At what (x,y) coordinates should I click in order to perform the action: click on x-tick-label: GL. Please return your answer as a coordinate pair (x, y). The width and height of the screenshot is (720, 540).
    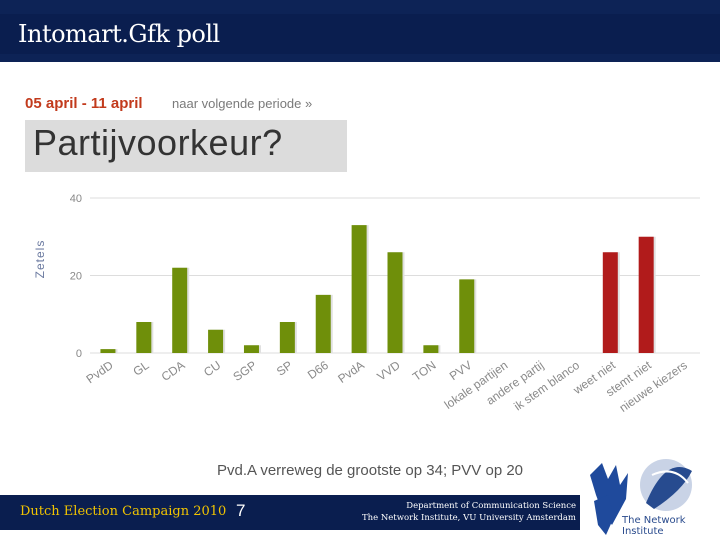
    Looking at the image, I should click on (140, 368).